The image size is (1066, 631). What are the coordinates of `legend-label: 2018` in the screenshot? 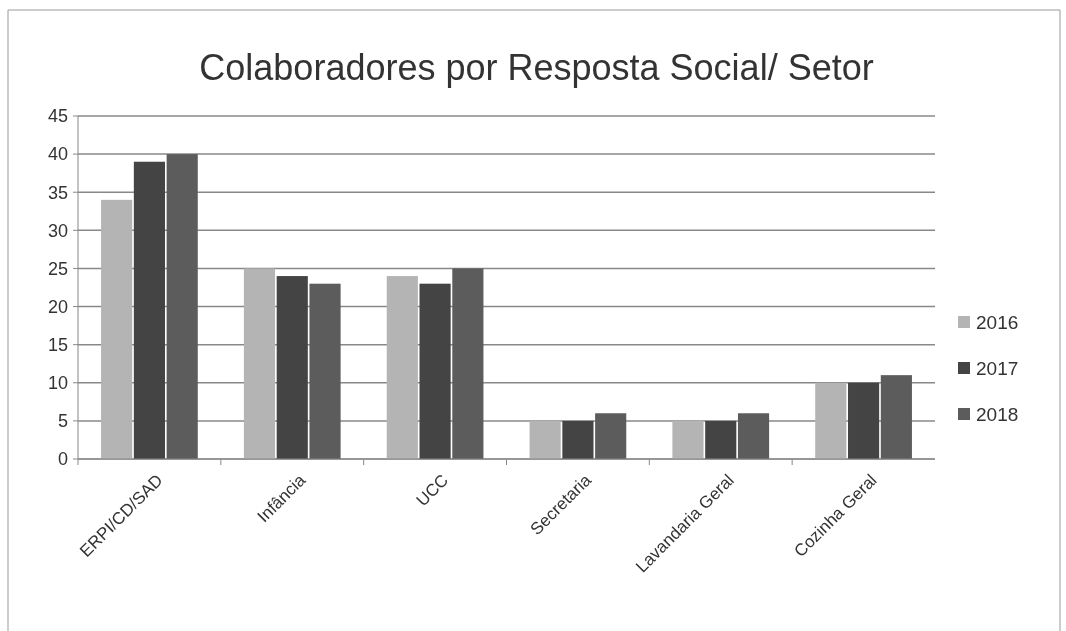 It's located at (997, 414).